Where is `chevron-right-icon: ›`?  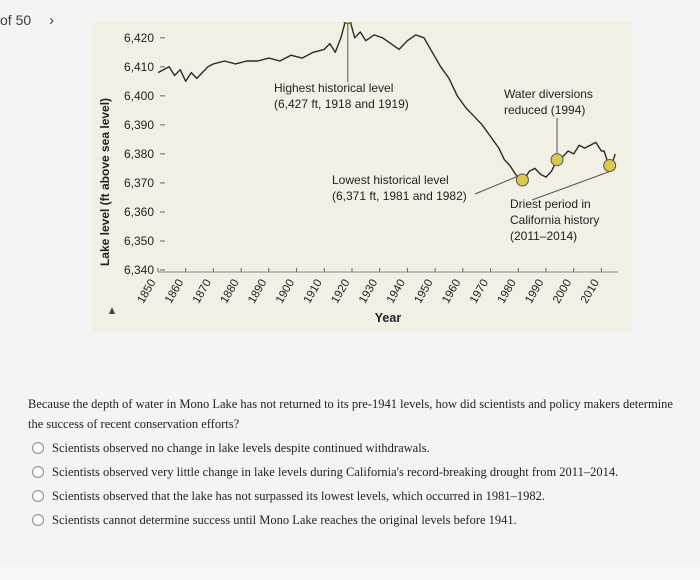 chevron-right-icon: › is located at coordinates (52, 20).